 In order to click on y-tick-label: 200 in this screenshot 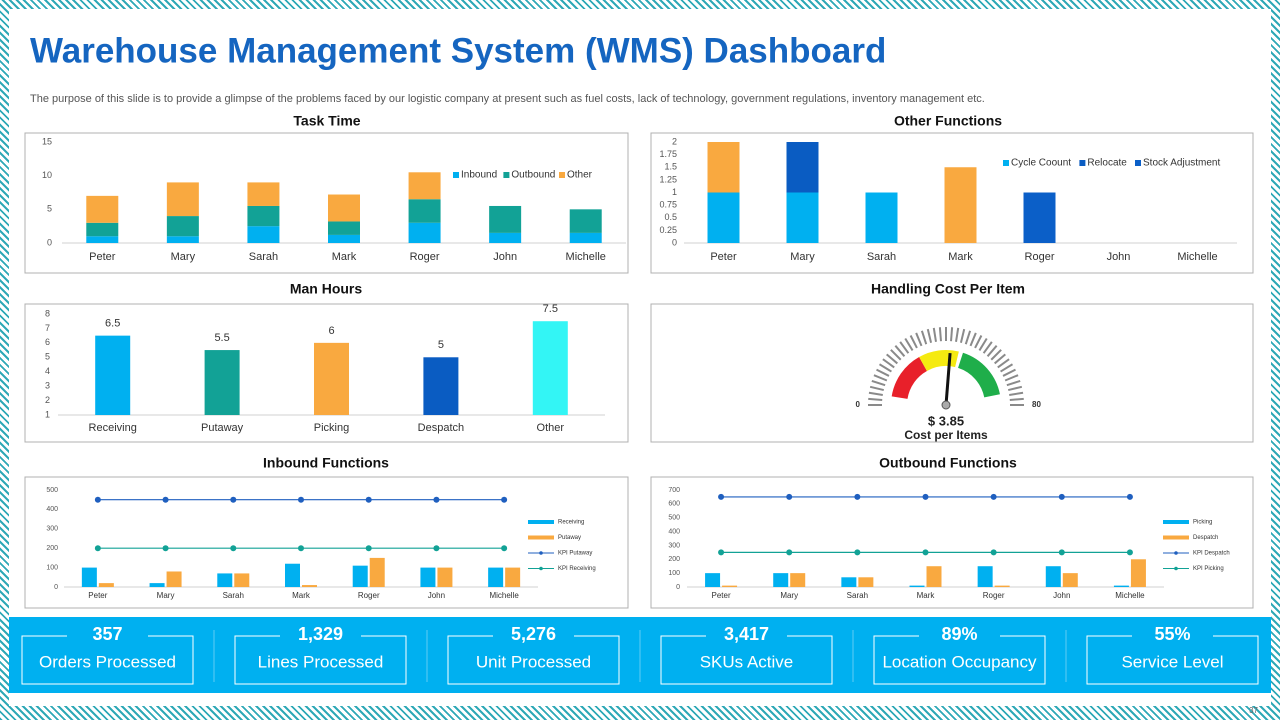, I will do `click(674, 559)`.